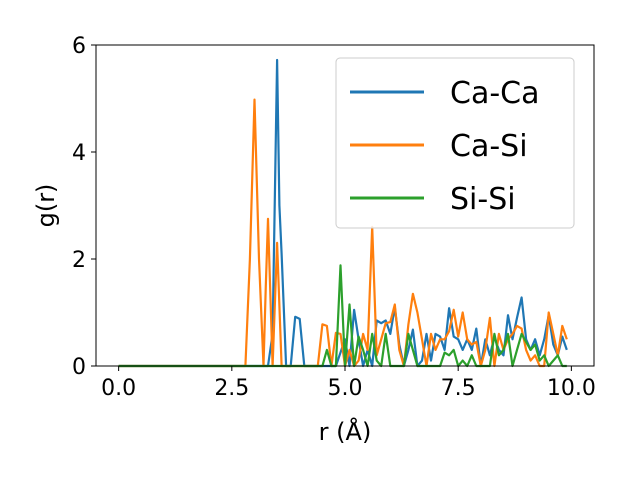  I want to click on x-axis-label: r (Å), so click(345, 431).